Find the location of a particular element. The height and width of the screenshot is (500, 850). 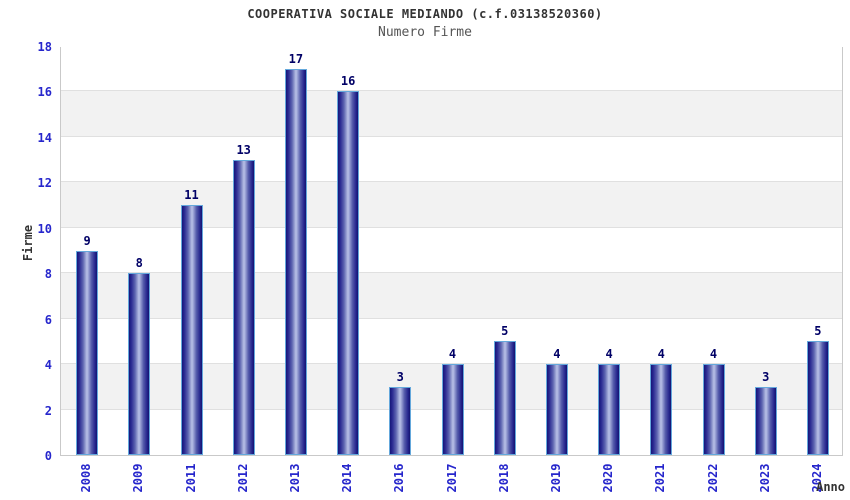

y-tick-label: 18 is located at coordinates (44, 47).